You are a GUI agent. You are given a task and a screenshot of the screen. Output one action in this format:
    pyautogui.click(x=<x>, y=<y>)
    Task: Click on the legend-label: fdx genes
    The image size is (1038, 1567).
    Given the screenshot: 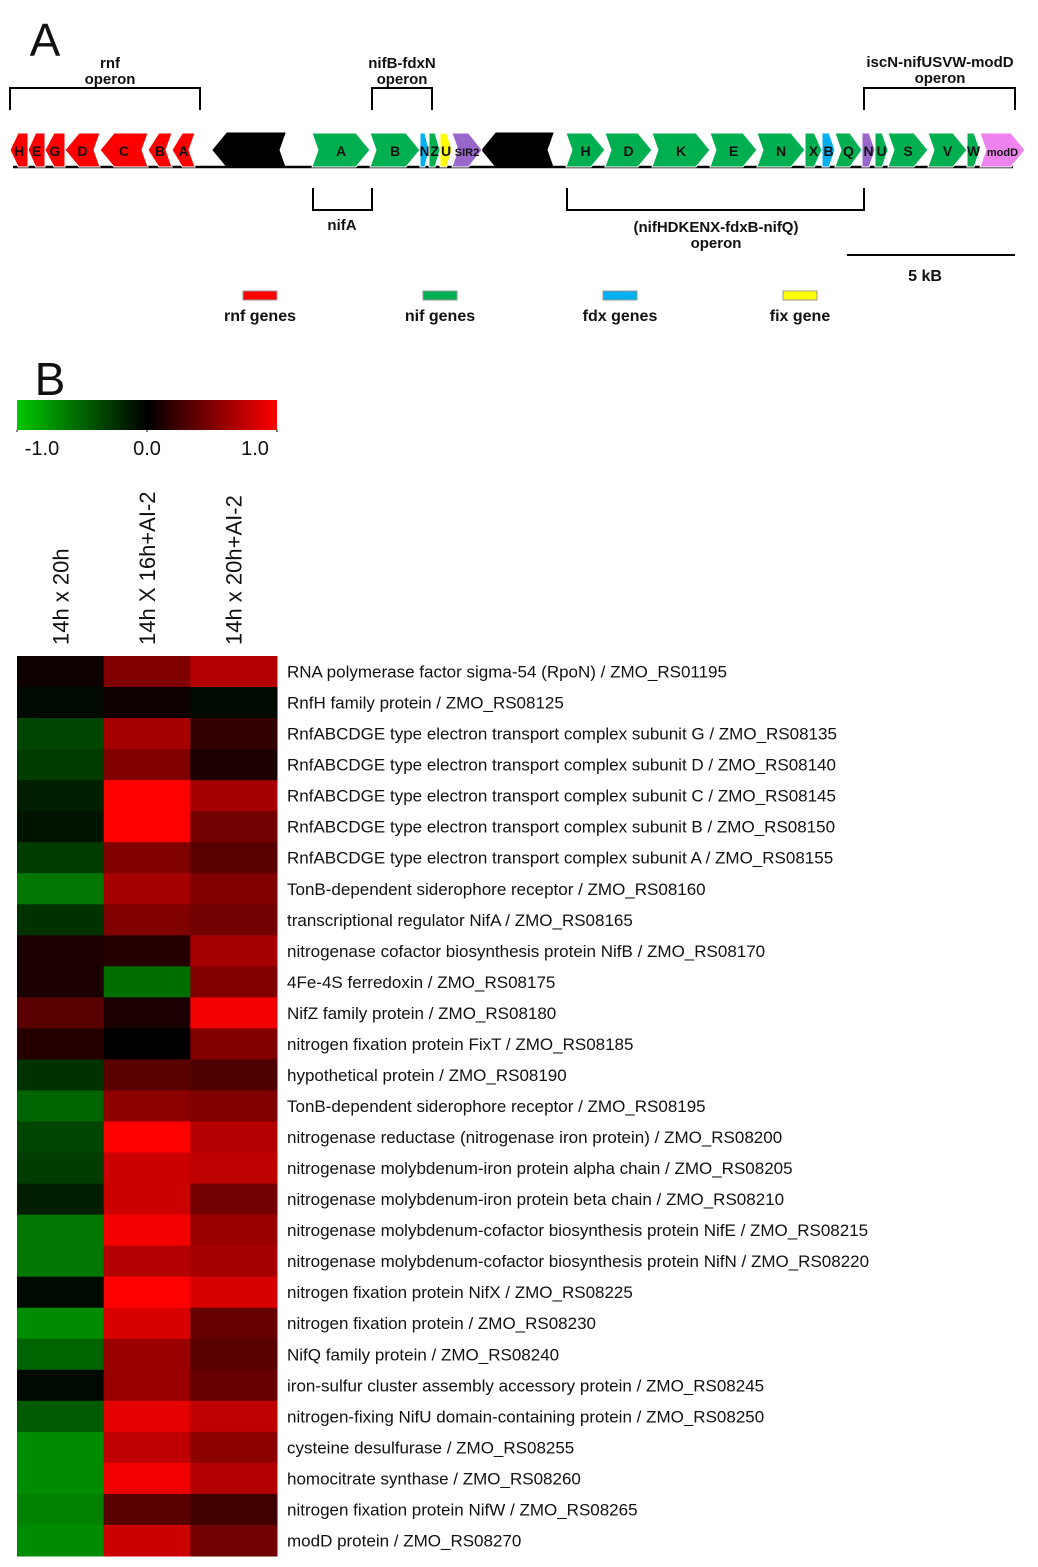 What is the action you would take?
    pyautogui.click(x=620, y=316)
    